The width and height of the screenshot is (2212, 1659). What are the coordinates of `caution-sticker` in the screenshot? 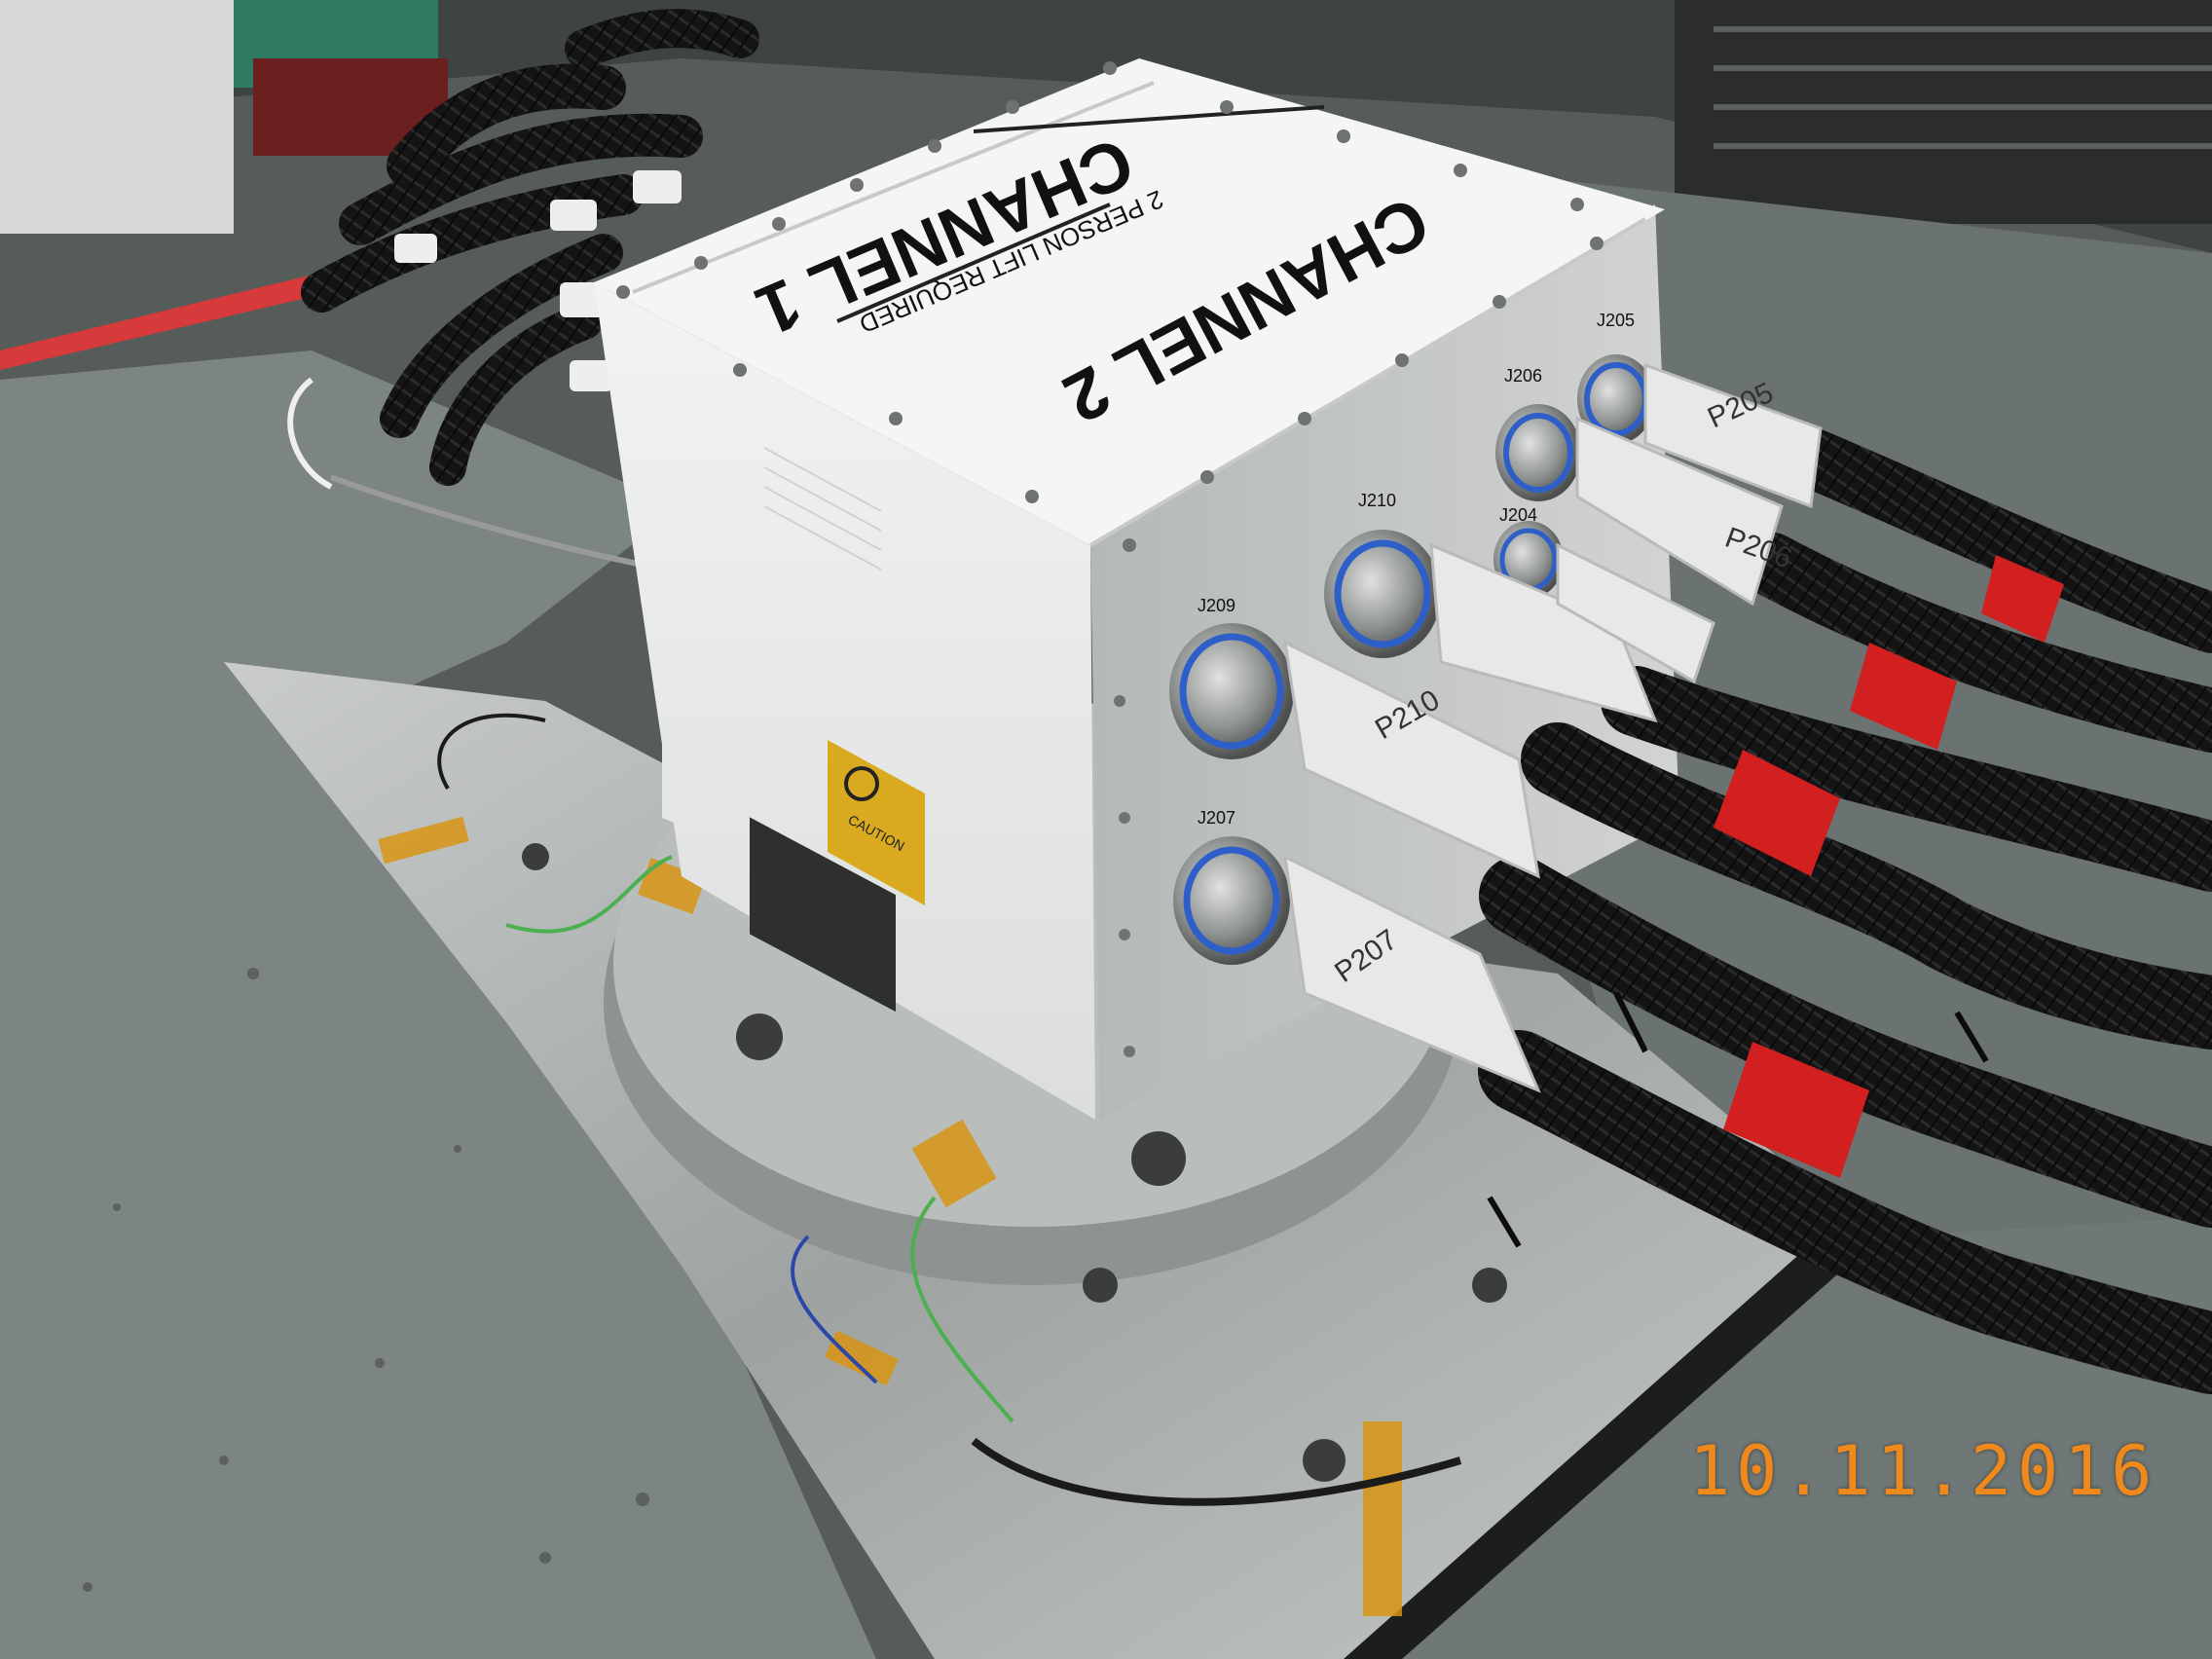 It's located at (876, 822).